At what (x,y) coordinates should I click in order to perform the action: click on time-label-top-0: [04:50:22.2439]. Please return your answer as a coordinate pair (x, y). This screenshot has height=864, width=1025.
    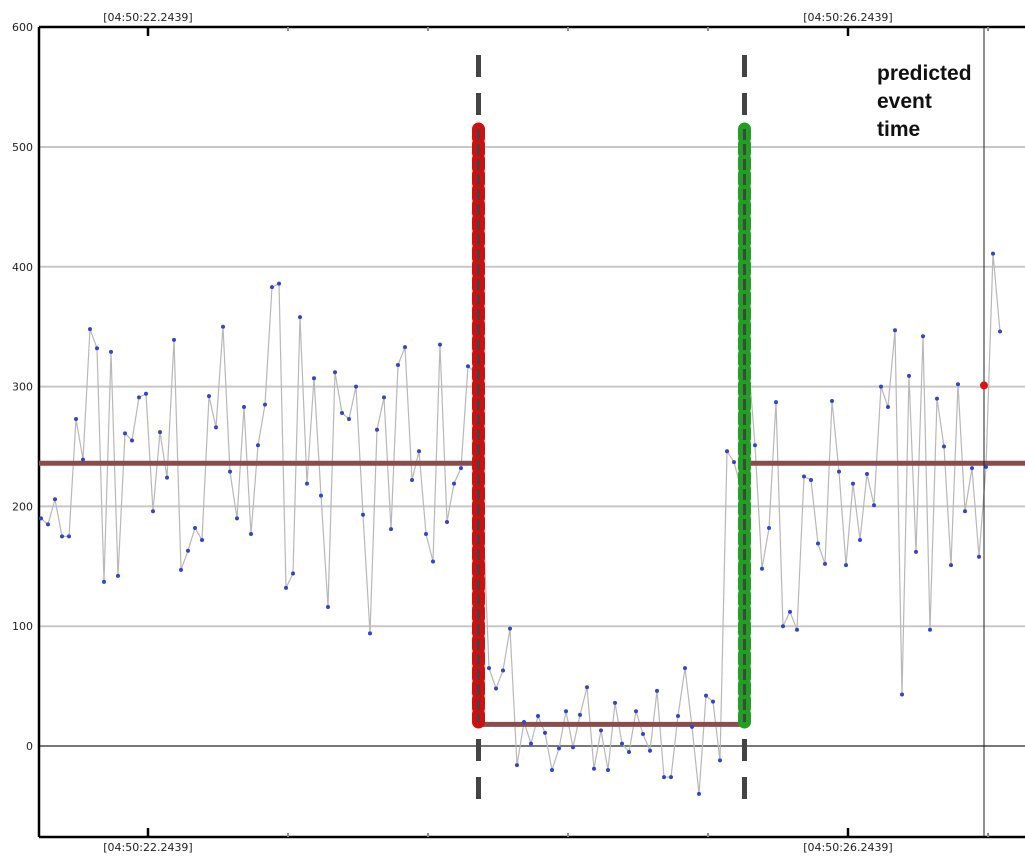
    Looking at the image, I should click on (147, 17).